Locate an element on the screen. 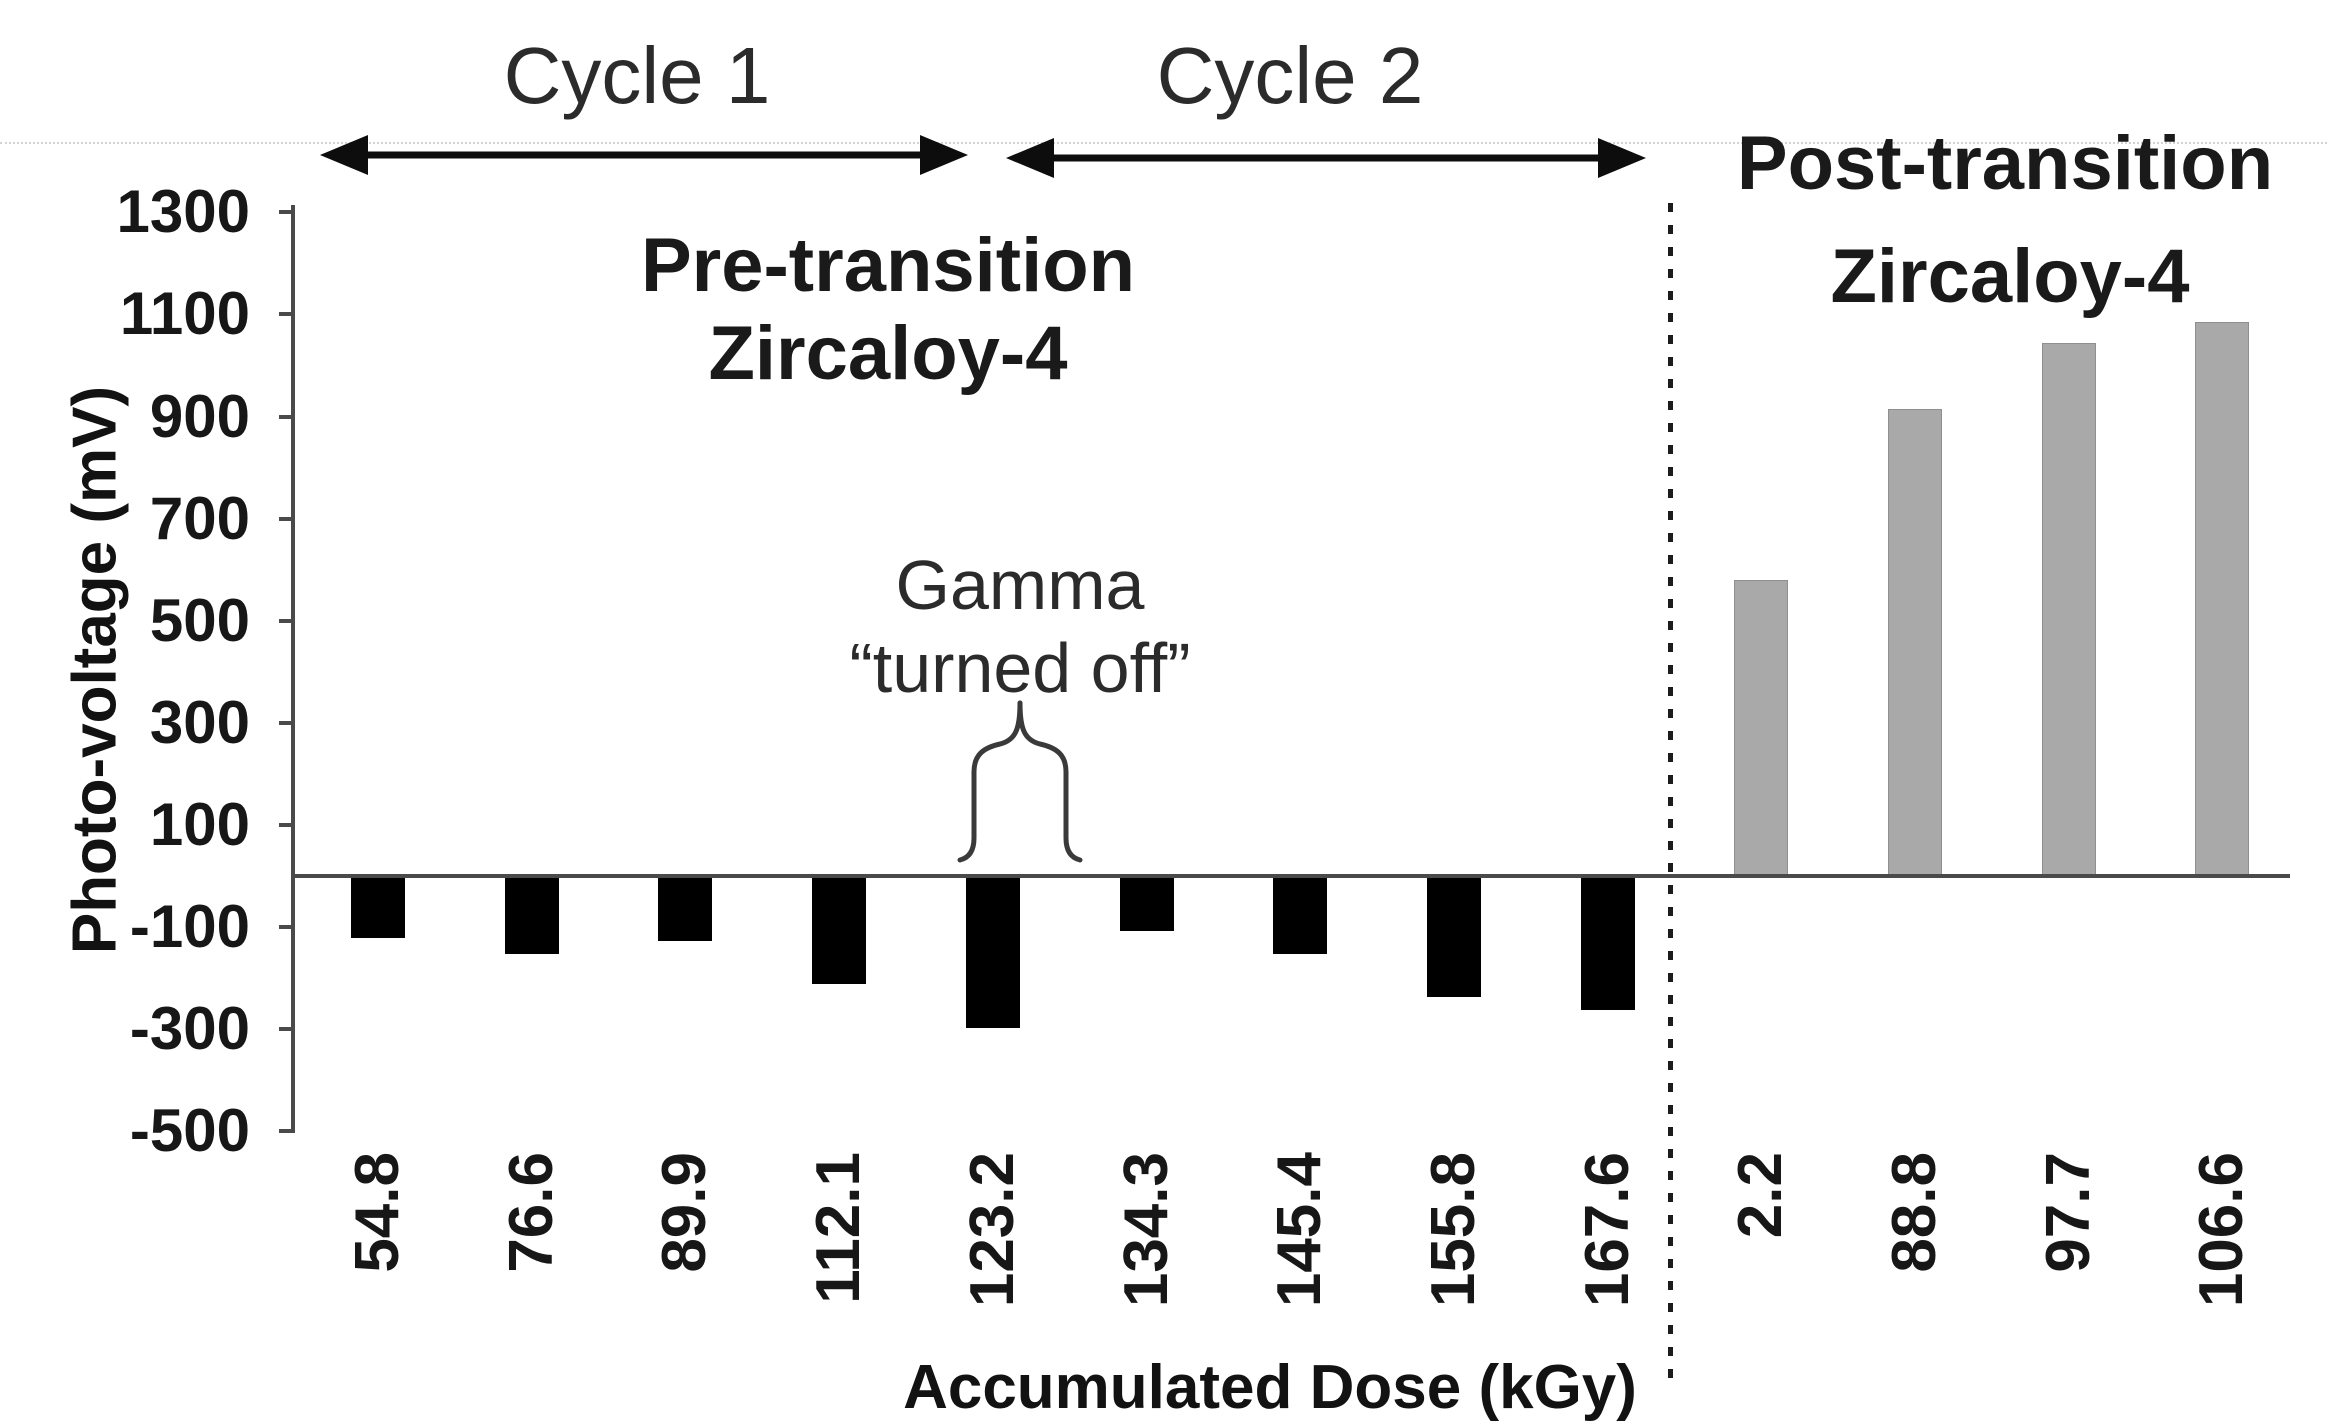  post-transition-title-line2: Zircaloy-4 is located at coordinates (2010, 276).